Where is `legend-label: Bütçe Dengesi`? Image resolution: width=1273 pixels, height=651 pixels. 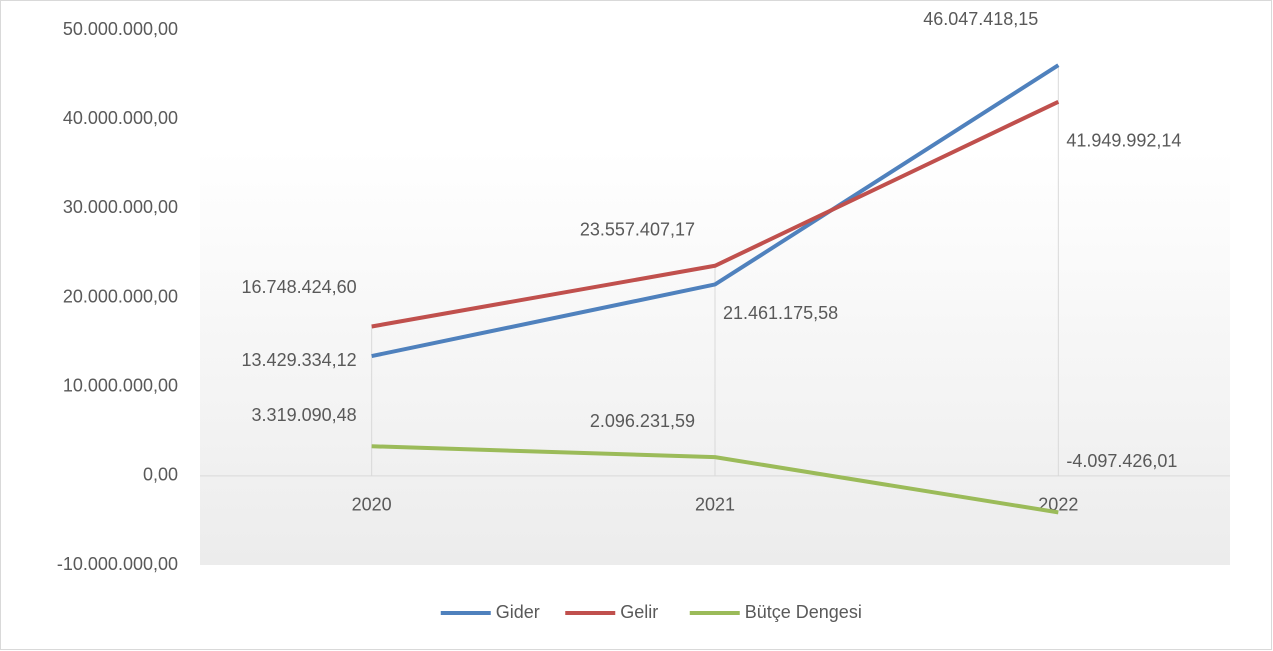
legend-label: Bütçe Dengesi is located at coordinates (803, 612).